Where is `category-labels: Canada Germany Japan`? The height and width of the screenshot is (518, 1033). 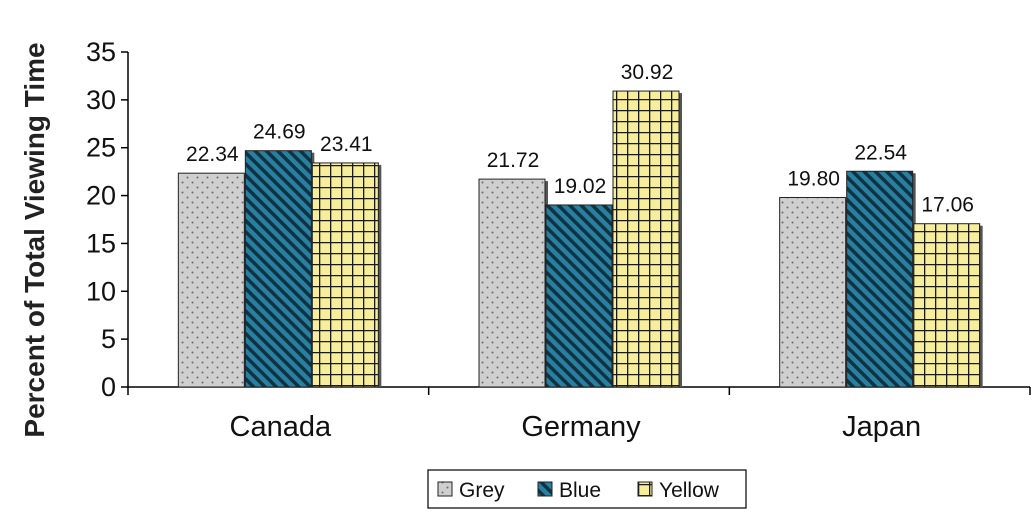
category-labels: Canada Germany Japan is located at coordinates (576, 427).